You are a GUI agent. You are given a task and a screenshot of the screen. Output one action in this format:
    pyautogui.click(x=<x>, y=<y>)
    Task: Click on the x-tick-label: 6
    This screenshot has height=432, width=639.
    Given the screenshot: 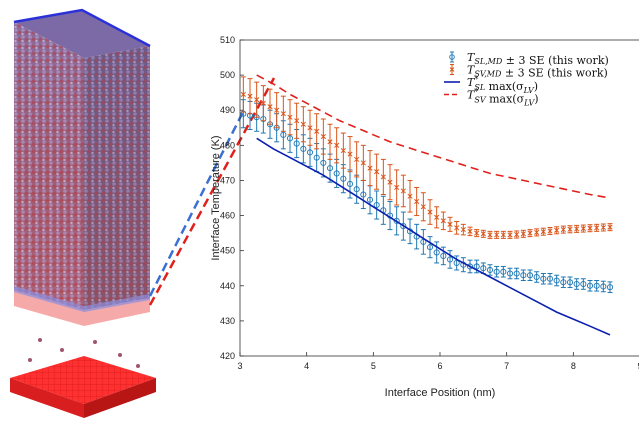 What is the action you would take?
    pyautogui.click(x=439, y=366)
    